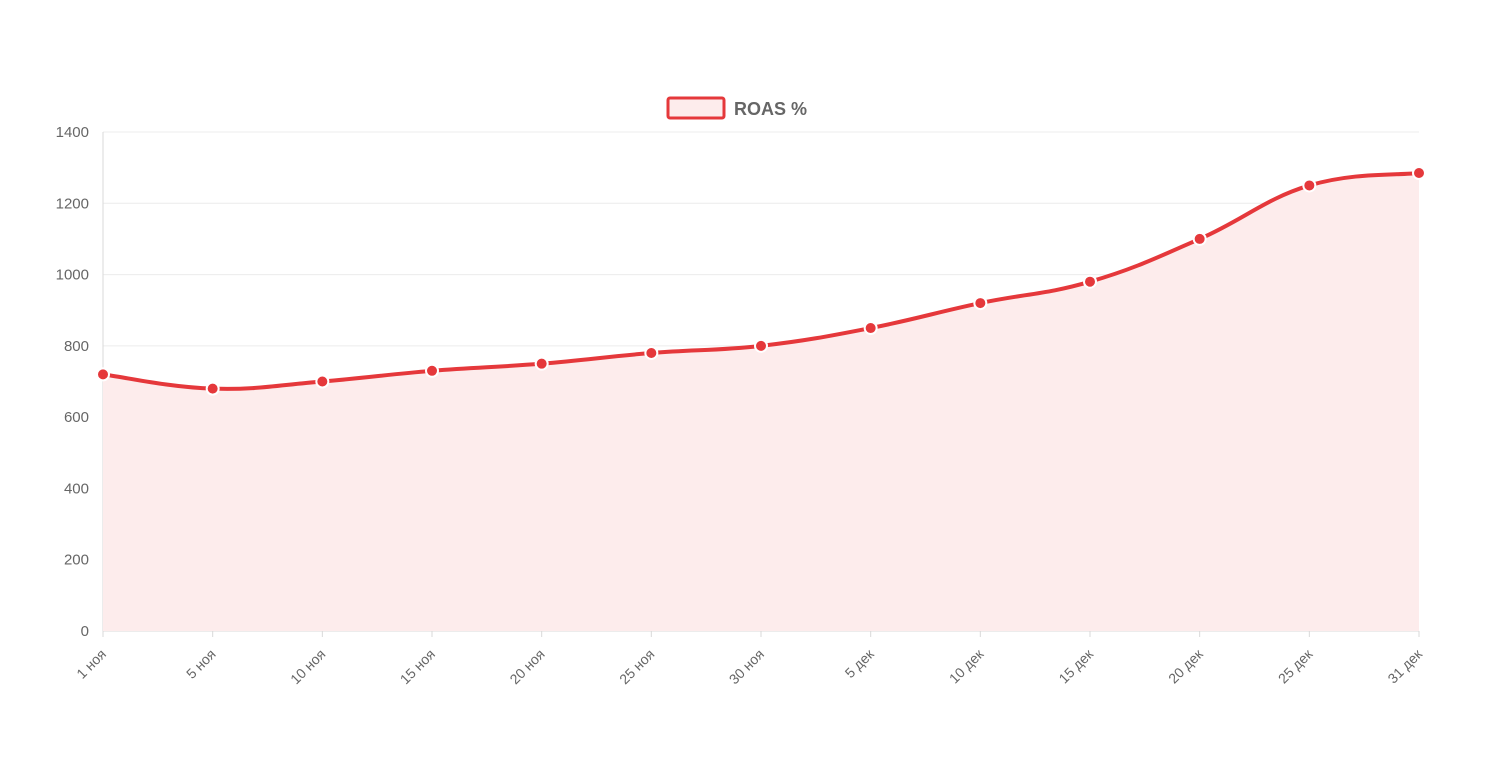  What do you see at coordinates (696, 108) in the screenshot?
I see `legend-swatch` at bounding box center [696, 108].